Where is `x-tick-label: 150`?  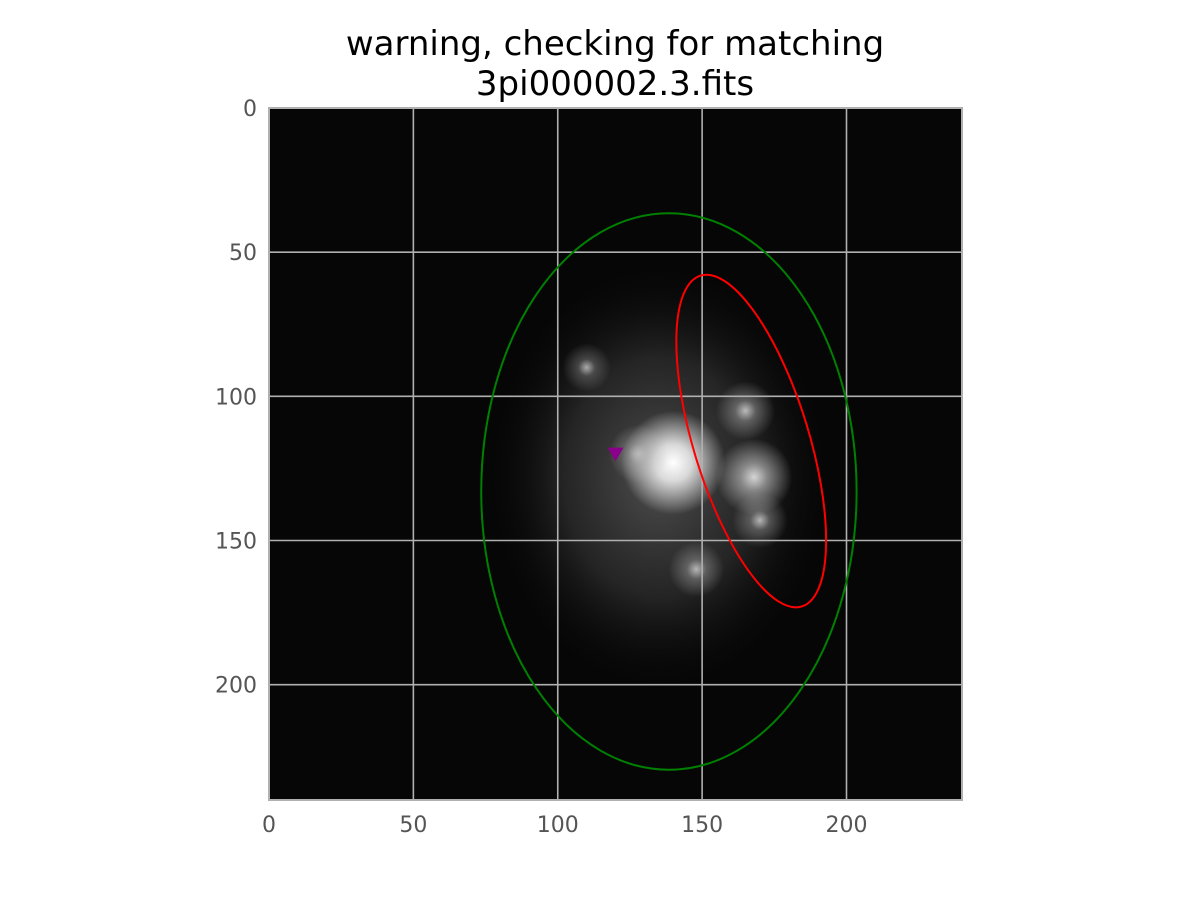 x-tick-label: 150 is located at coordinates (702, 825).